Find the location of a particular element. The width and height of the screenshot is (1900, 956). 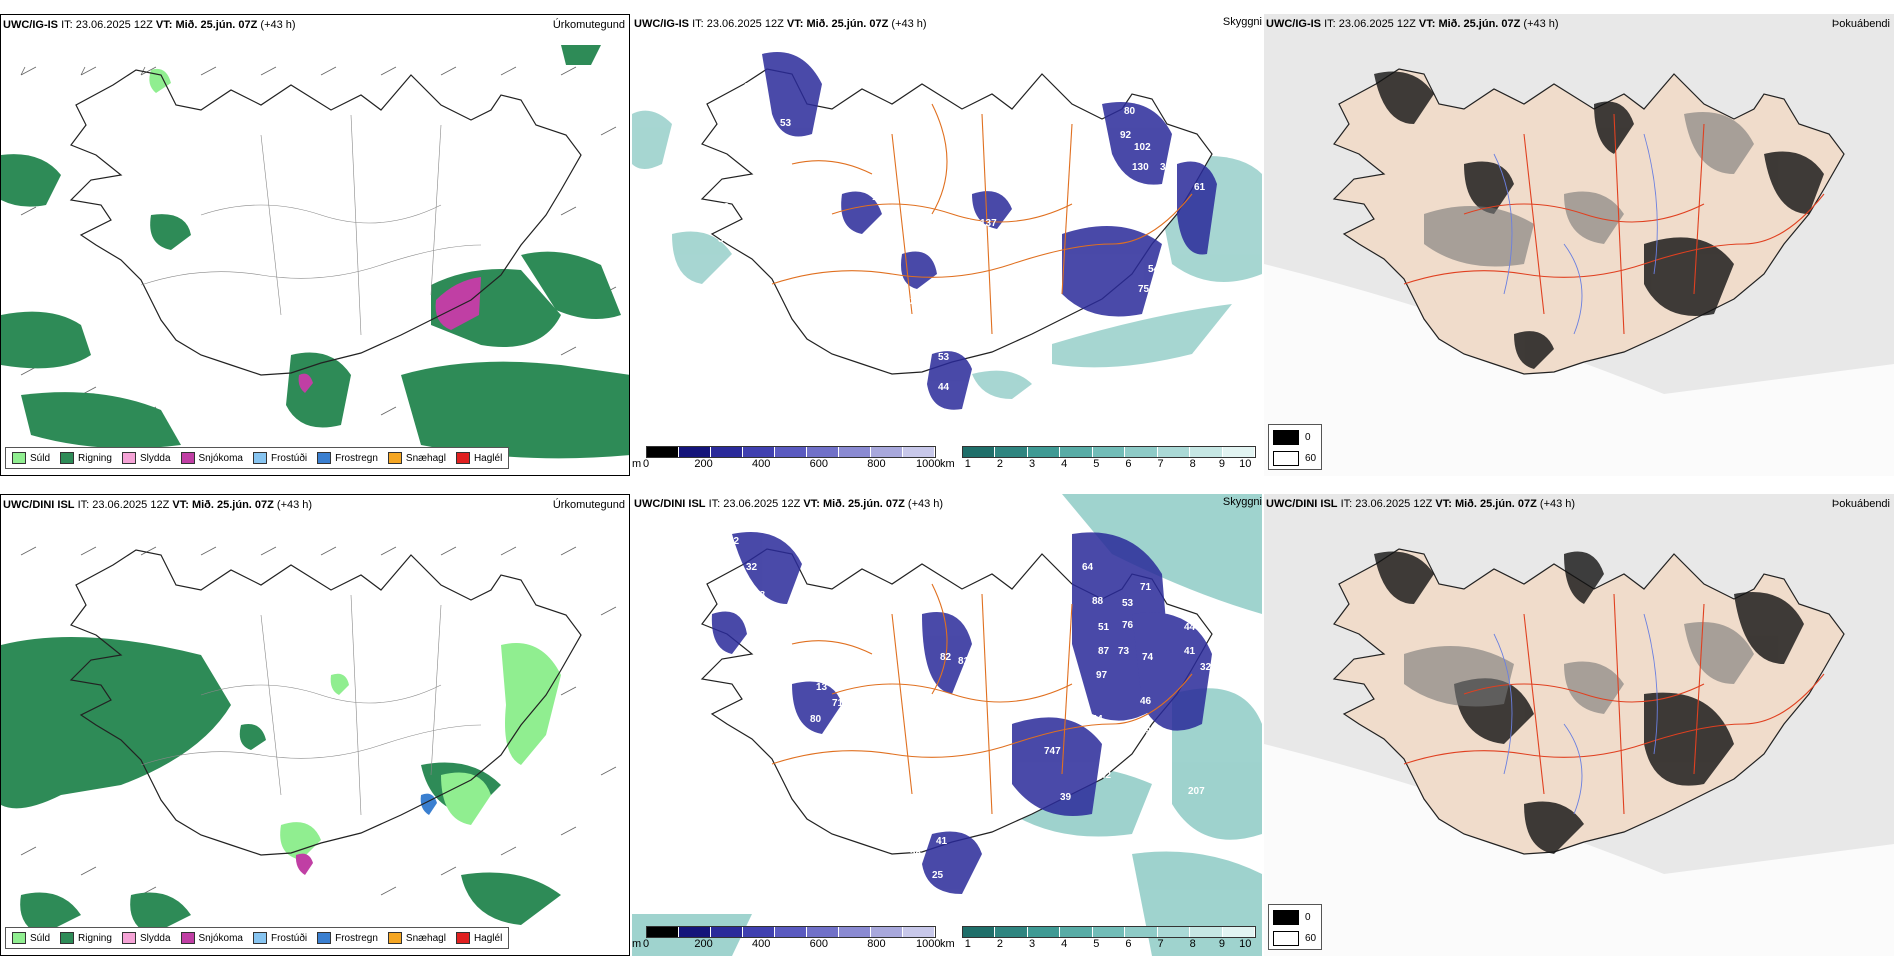

svg-text: 44 is located at coordinates (1190, 627).